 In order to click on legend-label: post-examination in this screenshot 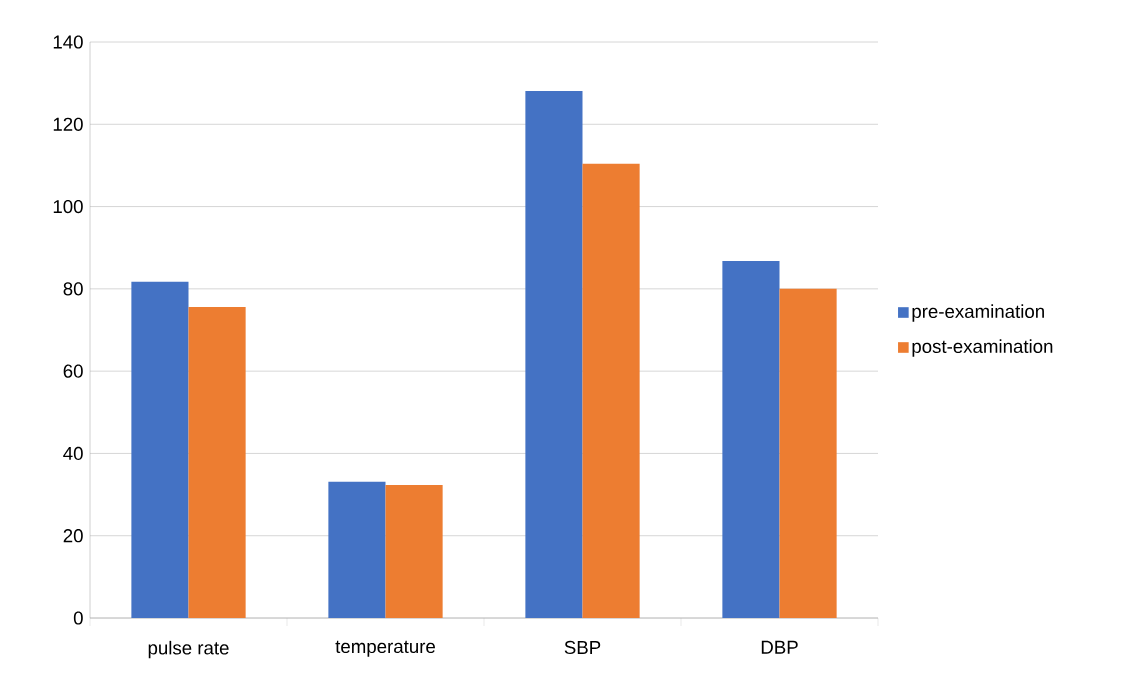, I will do `click(982, 348)`.